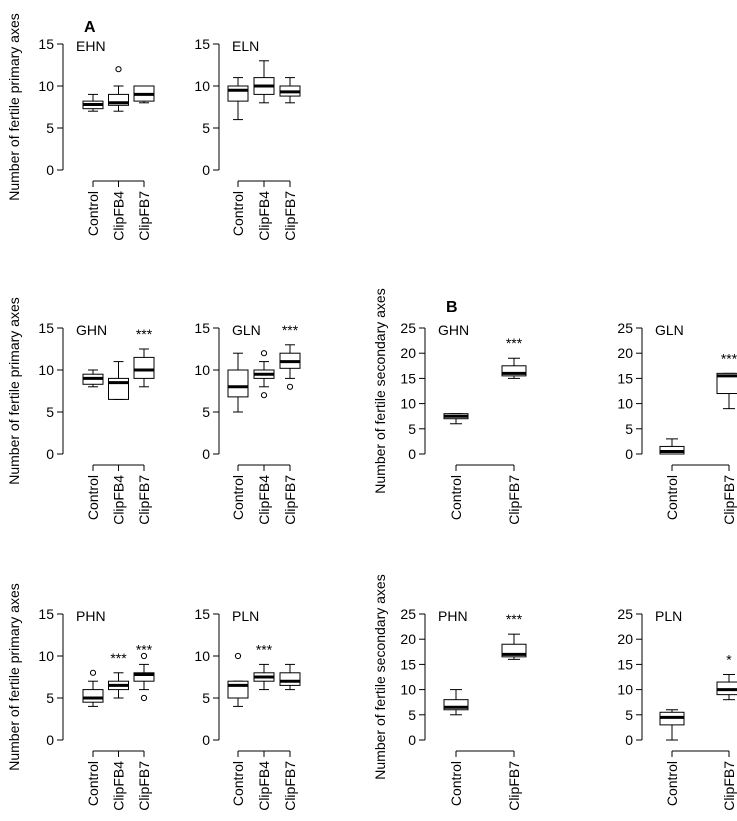  Describe the element at coordinates (247, 138) in the screenshot. I see `panel-eln: 0 5 10 15 ELN Control ClipFB4 ClipFB7` at that location.